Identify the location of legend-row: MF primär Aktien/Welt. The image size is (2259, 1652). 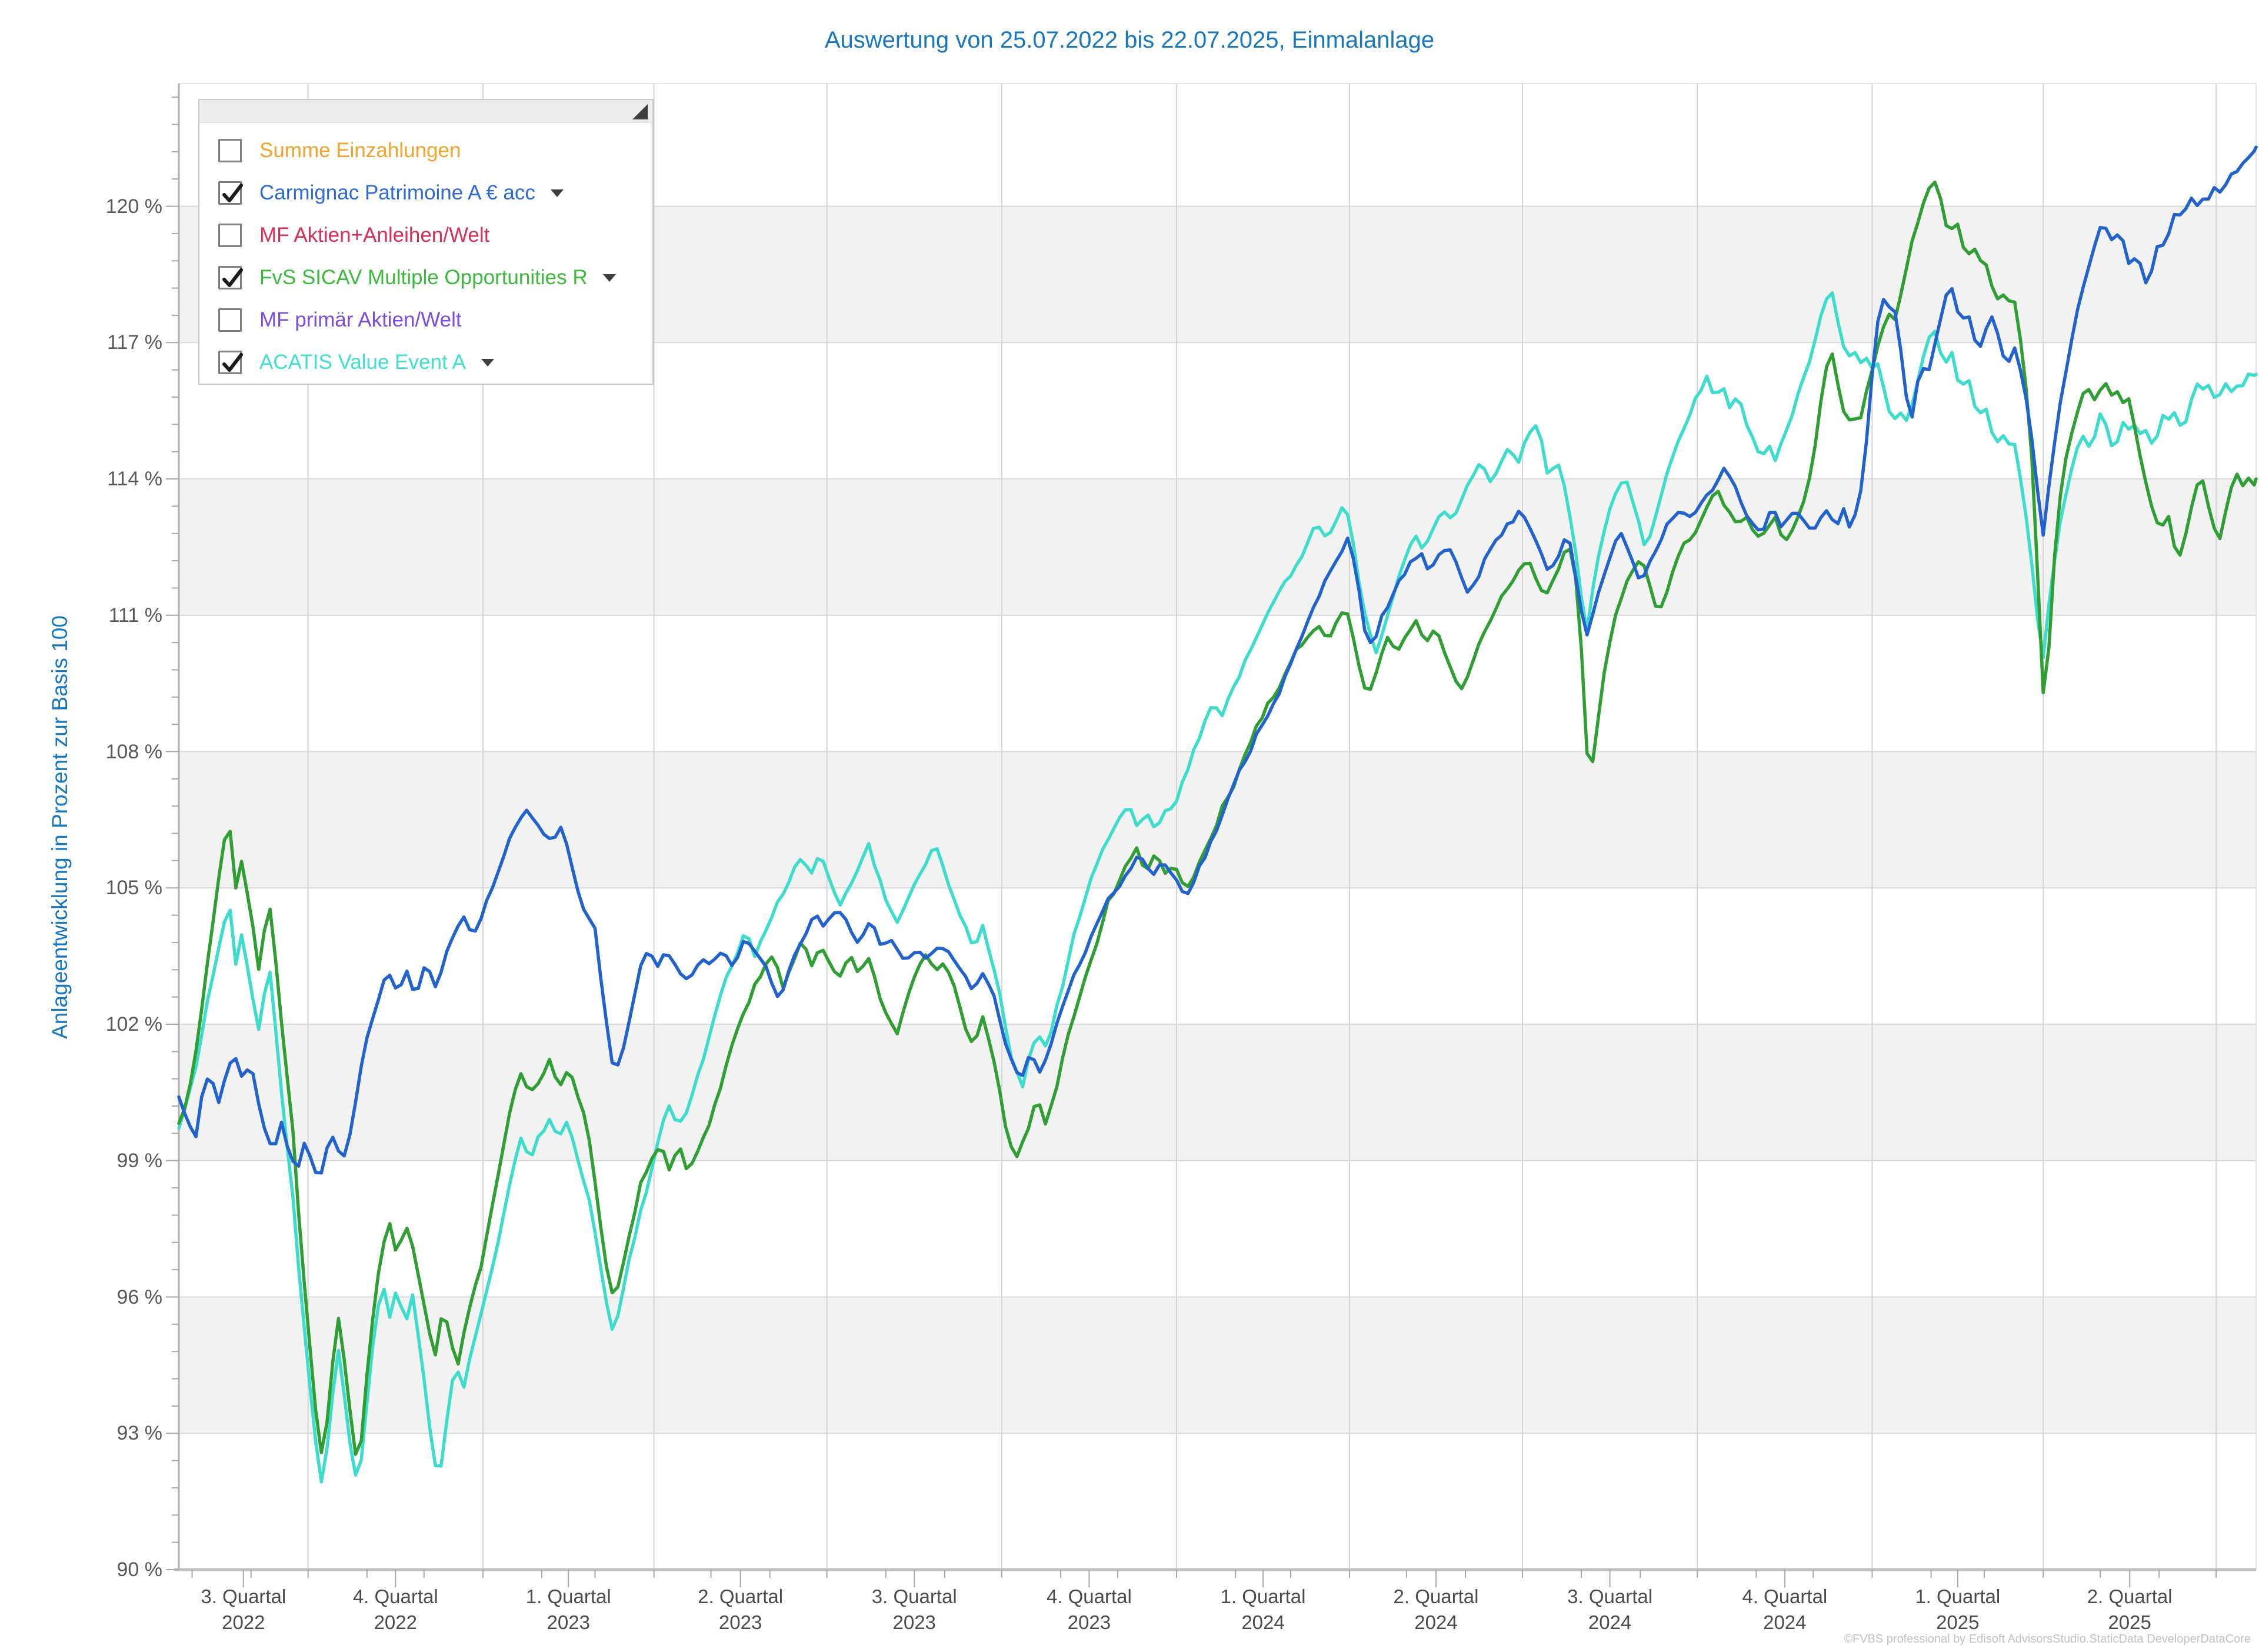
(425, 320).